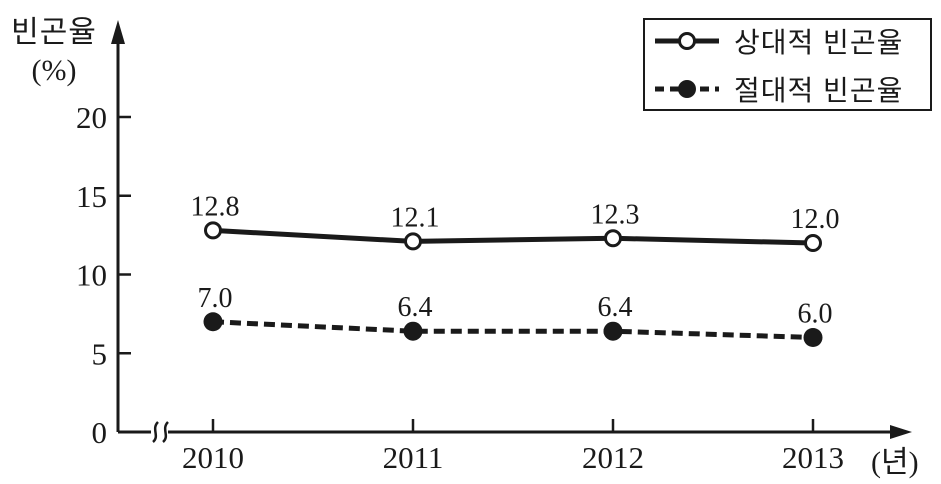 This screenshot has width=941, height=484. I want to click on data-label: 12.1, so click(415, 217).